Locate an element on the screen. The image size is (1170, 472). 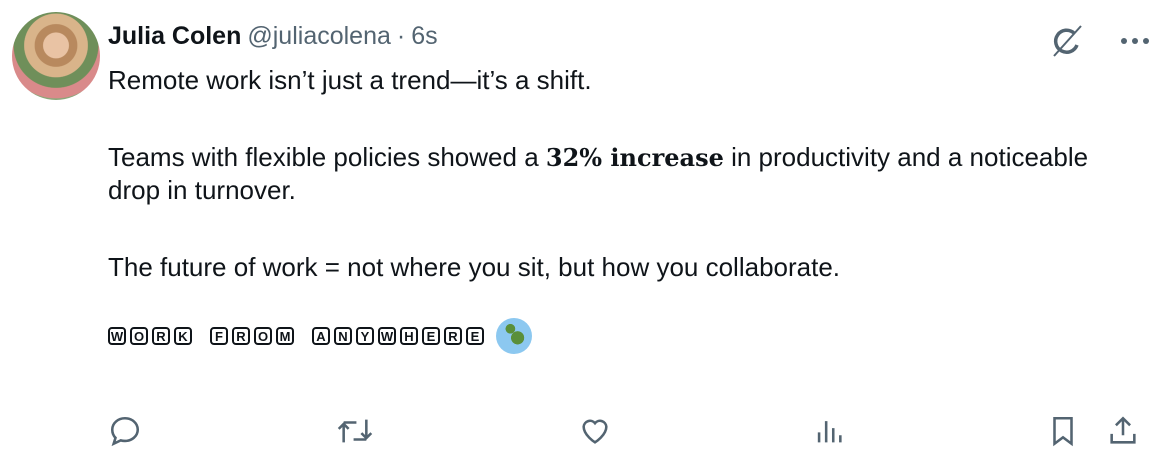
author-name: Julia Colen is located at coordinates (175, 36).